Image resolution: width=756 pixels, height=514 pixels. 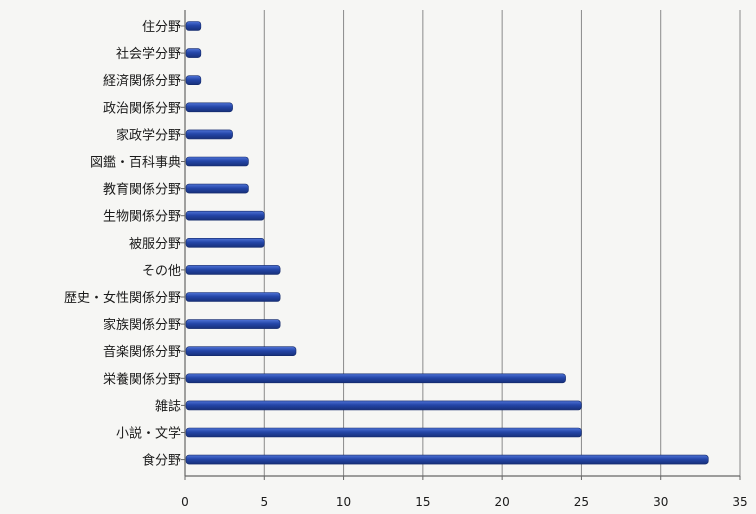 What do you see at coordinates (148, 135) in the screenshot?
I see `category-label: 家政学分野` at bounding box center [148, 135].